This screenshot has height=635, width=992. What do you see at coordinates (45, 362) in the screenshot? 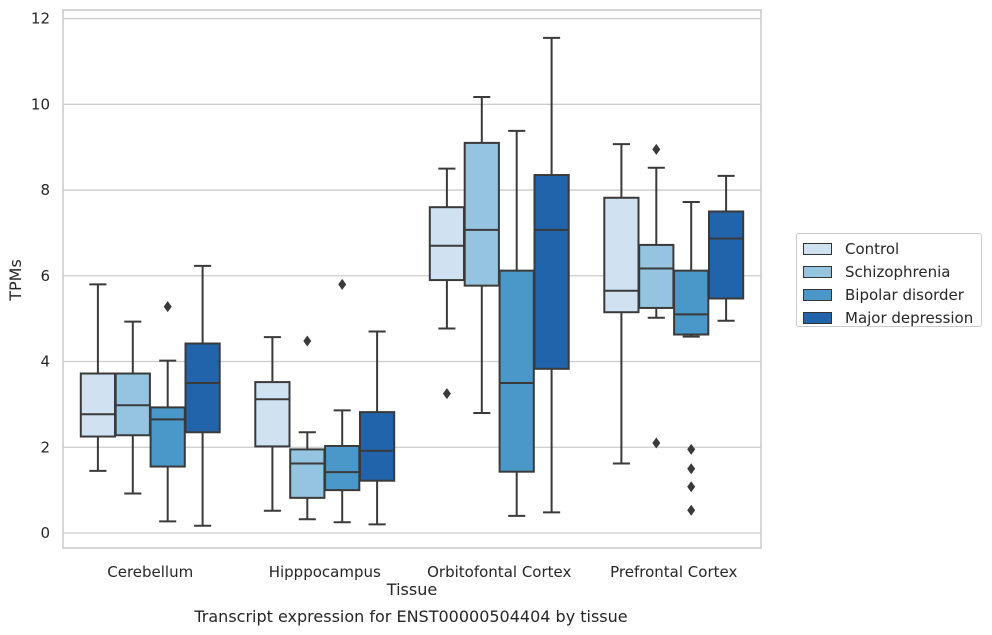
I see `y-tick-label: 4` at bounding box center [45, 362].